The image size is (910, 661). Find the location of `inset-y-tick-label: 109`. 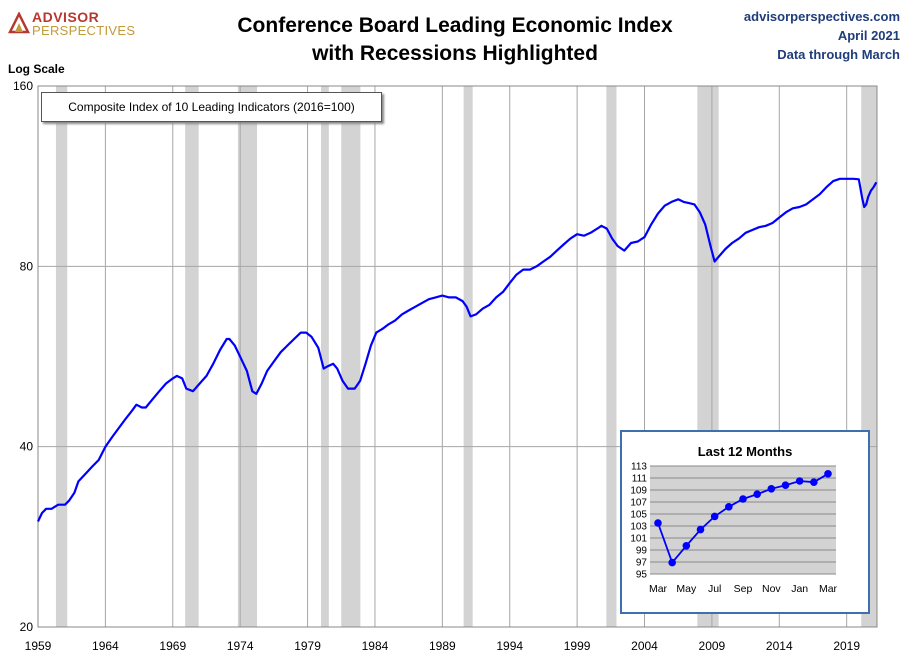

inset-y-tick-label: 109 is located at coordinates (638, 491).